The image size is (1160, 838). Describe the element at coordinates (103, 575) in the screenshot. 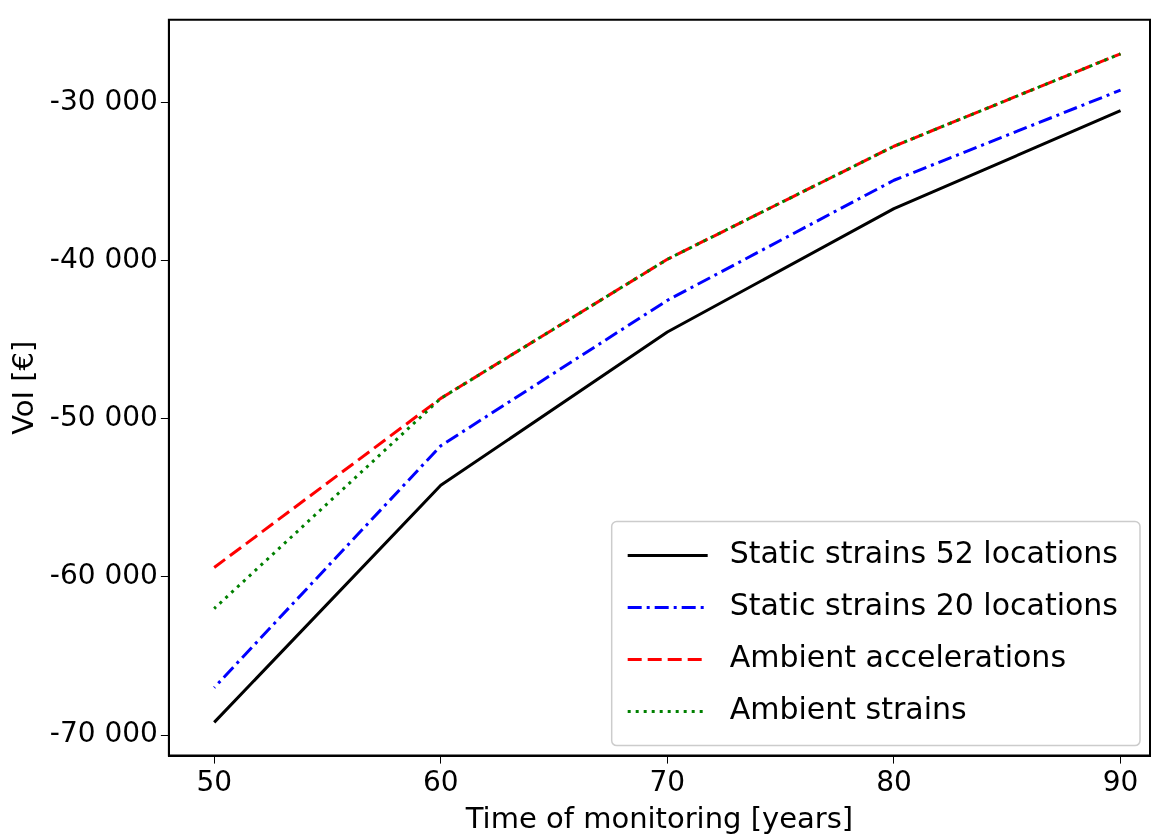

I see `y-tick-label: -60 000` at that location.